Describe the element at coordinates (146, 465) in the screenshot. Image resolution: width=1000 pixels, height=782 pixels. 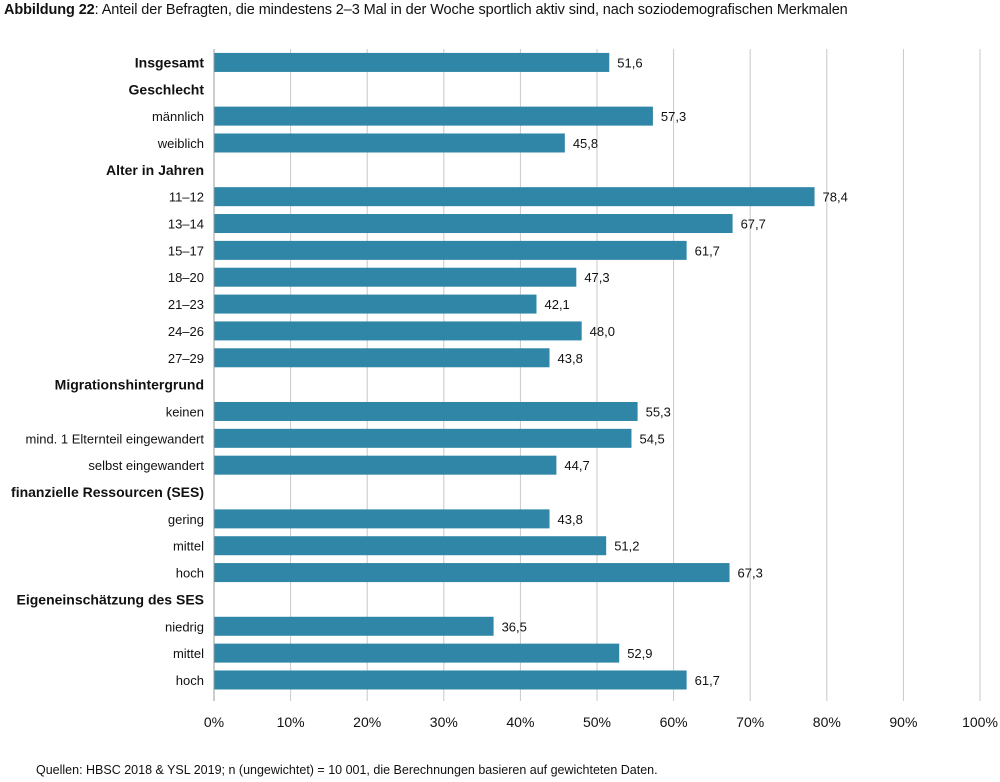
I see `category-label: selbst eingewandert` at that location.